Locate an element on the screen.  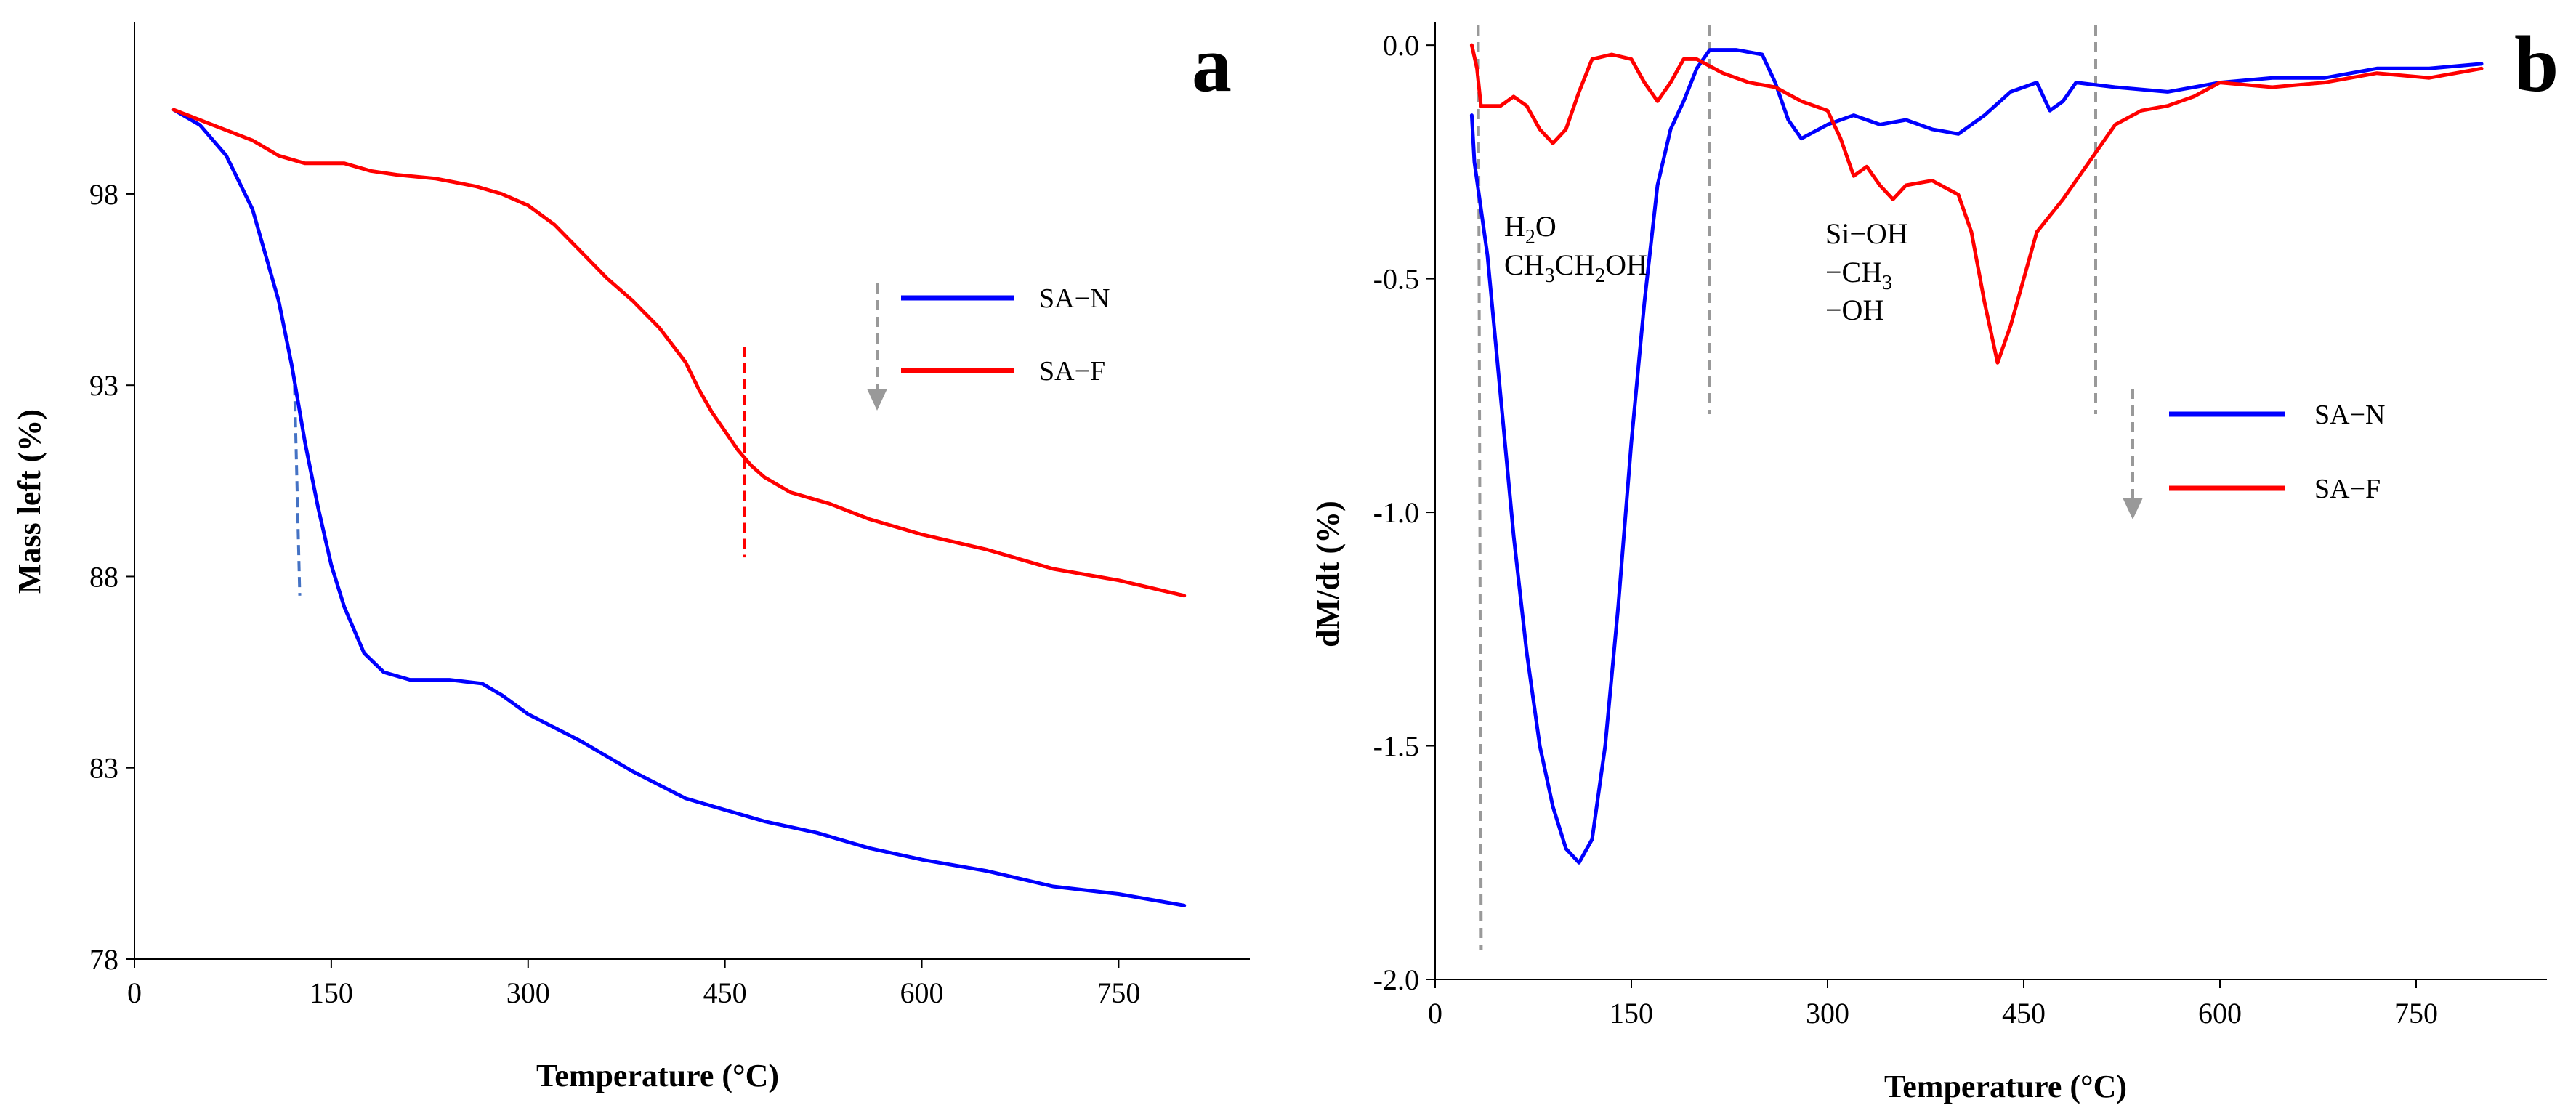
onset-marker is located at coordinates (298, 490).